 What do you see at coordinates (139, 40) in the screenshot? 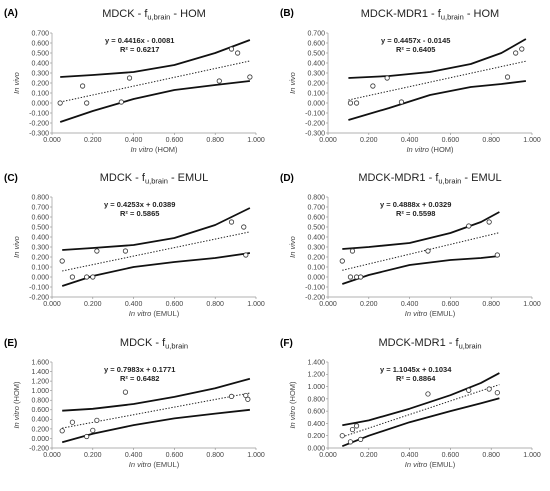
I see `chart-panel-a-regression-equation: y = 0.4416x - 0.0081` at bounding box center [139, 40].